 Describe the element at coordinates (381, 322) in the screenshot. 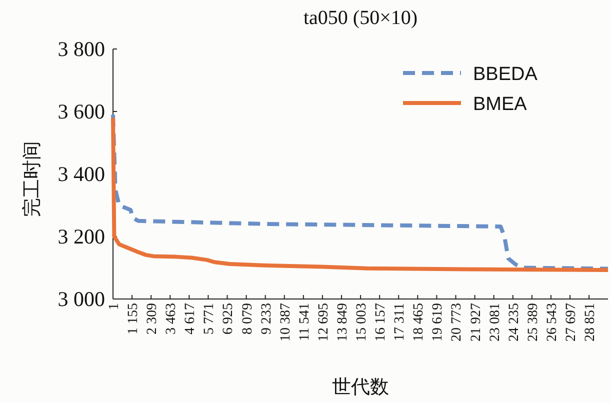

I see `x-tick-label: 16 157` at that location.